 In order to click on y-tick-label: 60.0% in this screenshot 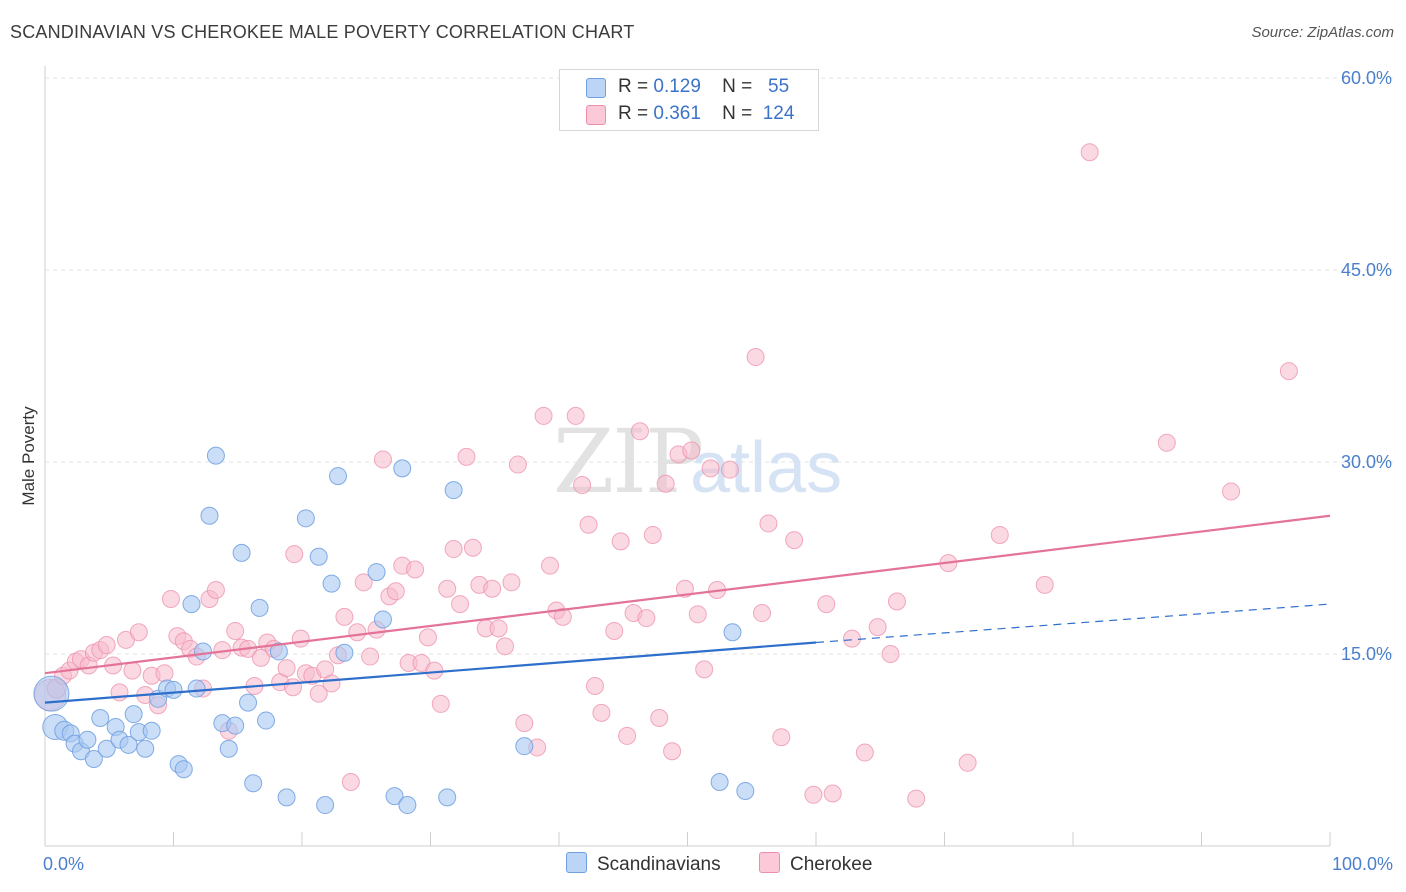, I will do `click(1366, 78)`.